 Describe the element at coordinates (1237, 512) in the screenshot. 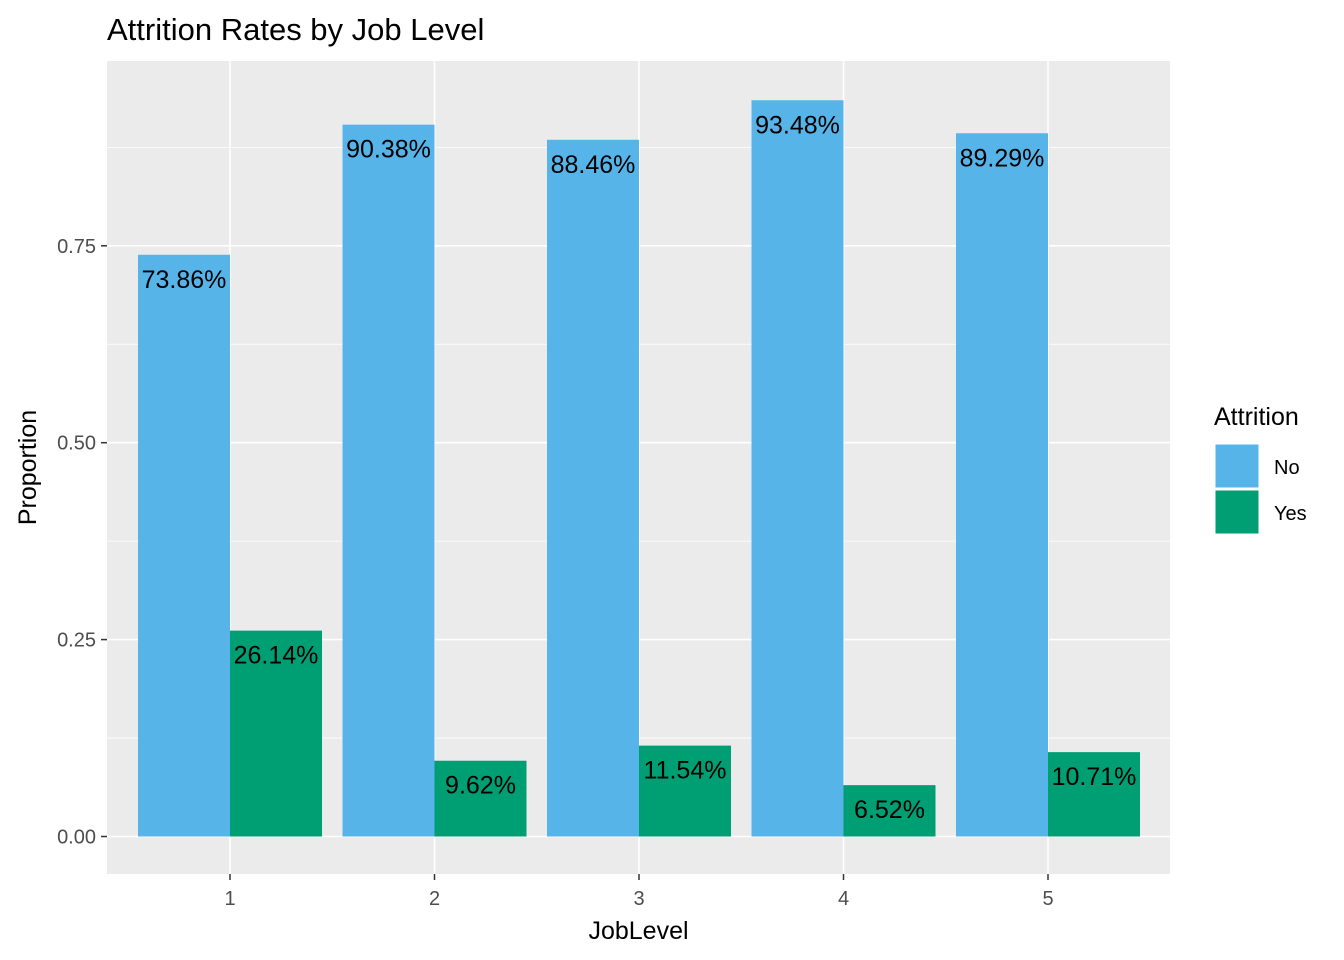

I see `legend-key-yes` at that location.